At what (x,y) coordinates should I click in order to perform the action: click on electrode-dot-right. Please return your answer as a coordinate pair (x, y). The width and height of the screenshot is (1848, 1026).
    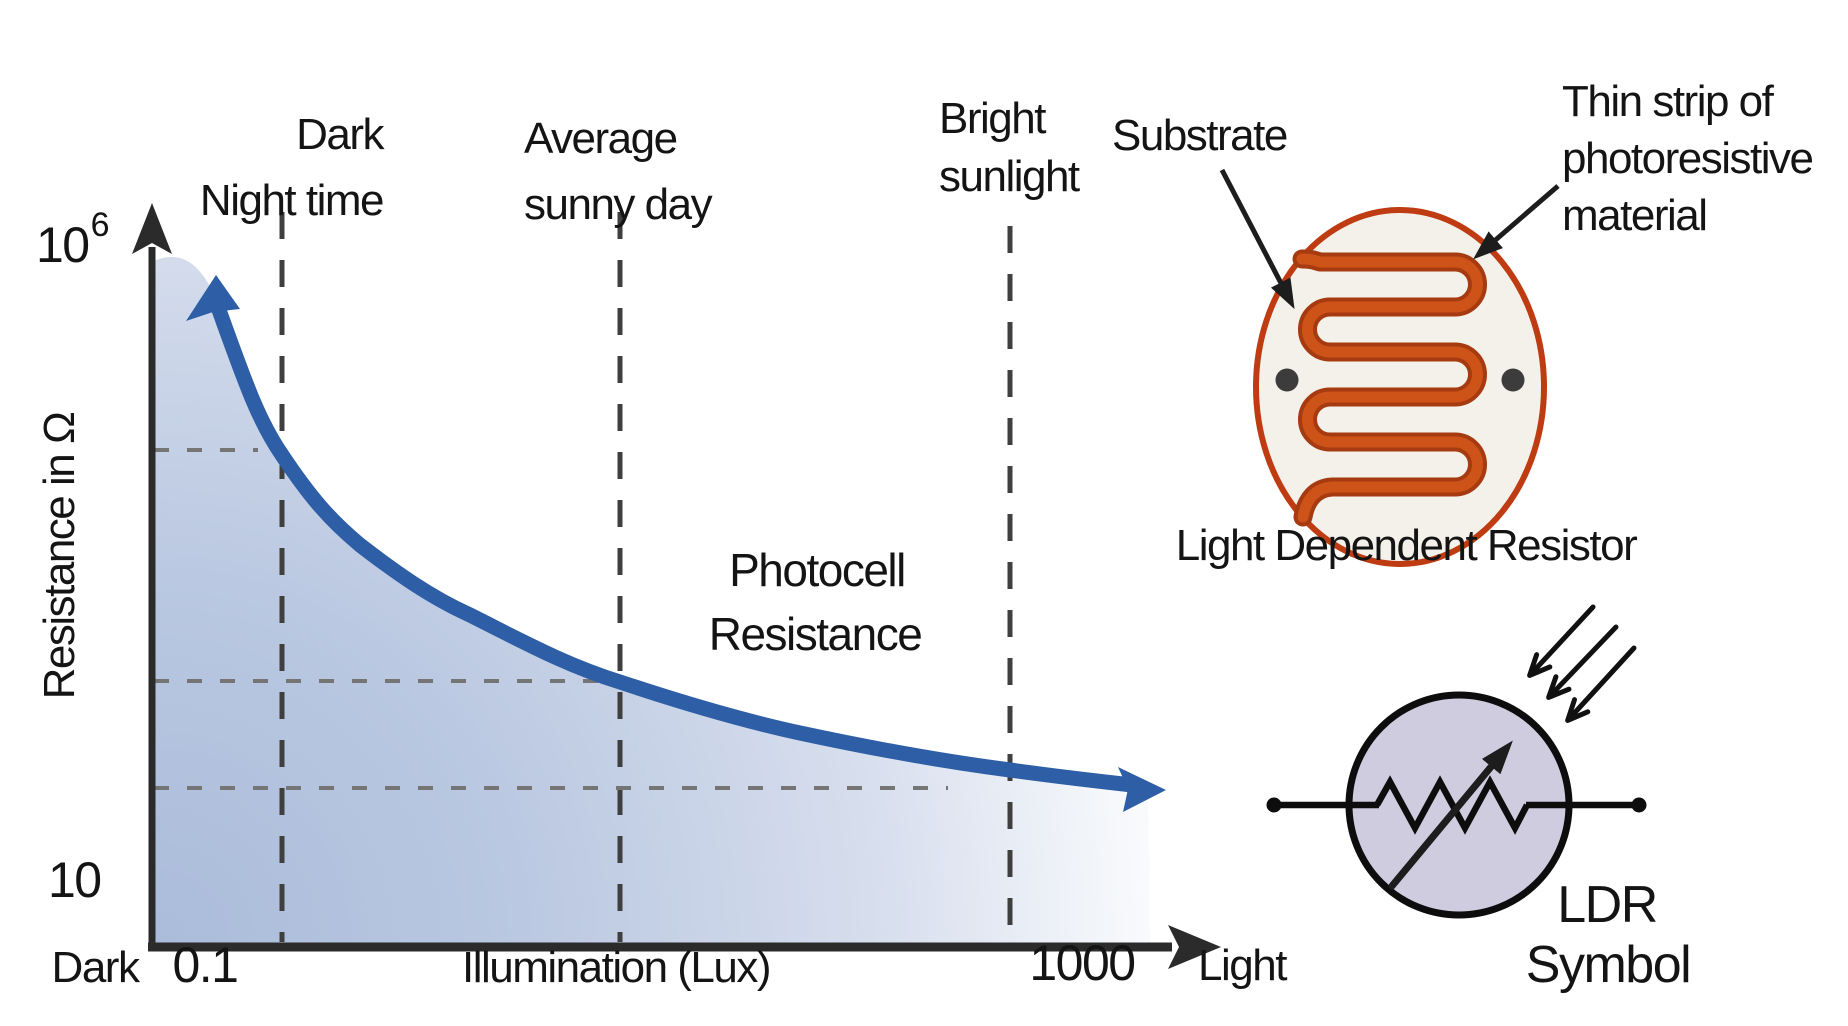
    Looking at the image, I should click on (1513, 380).